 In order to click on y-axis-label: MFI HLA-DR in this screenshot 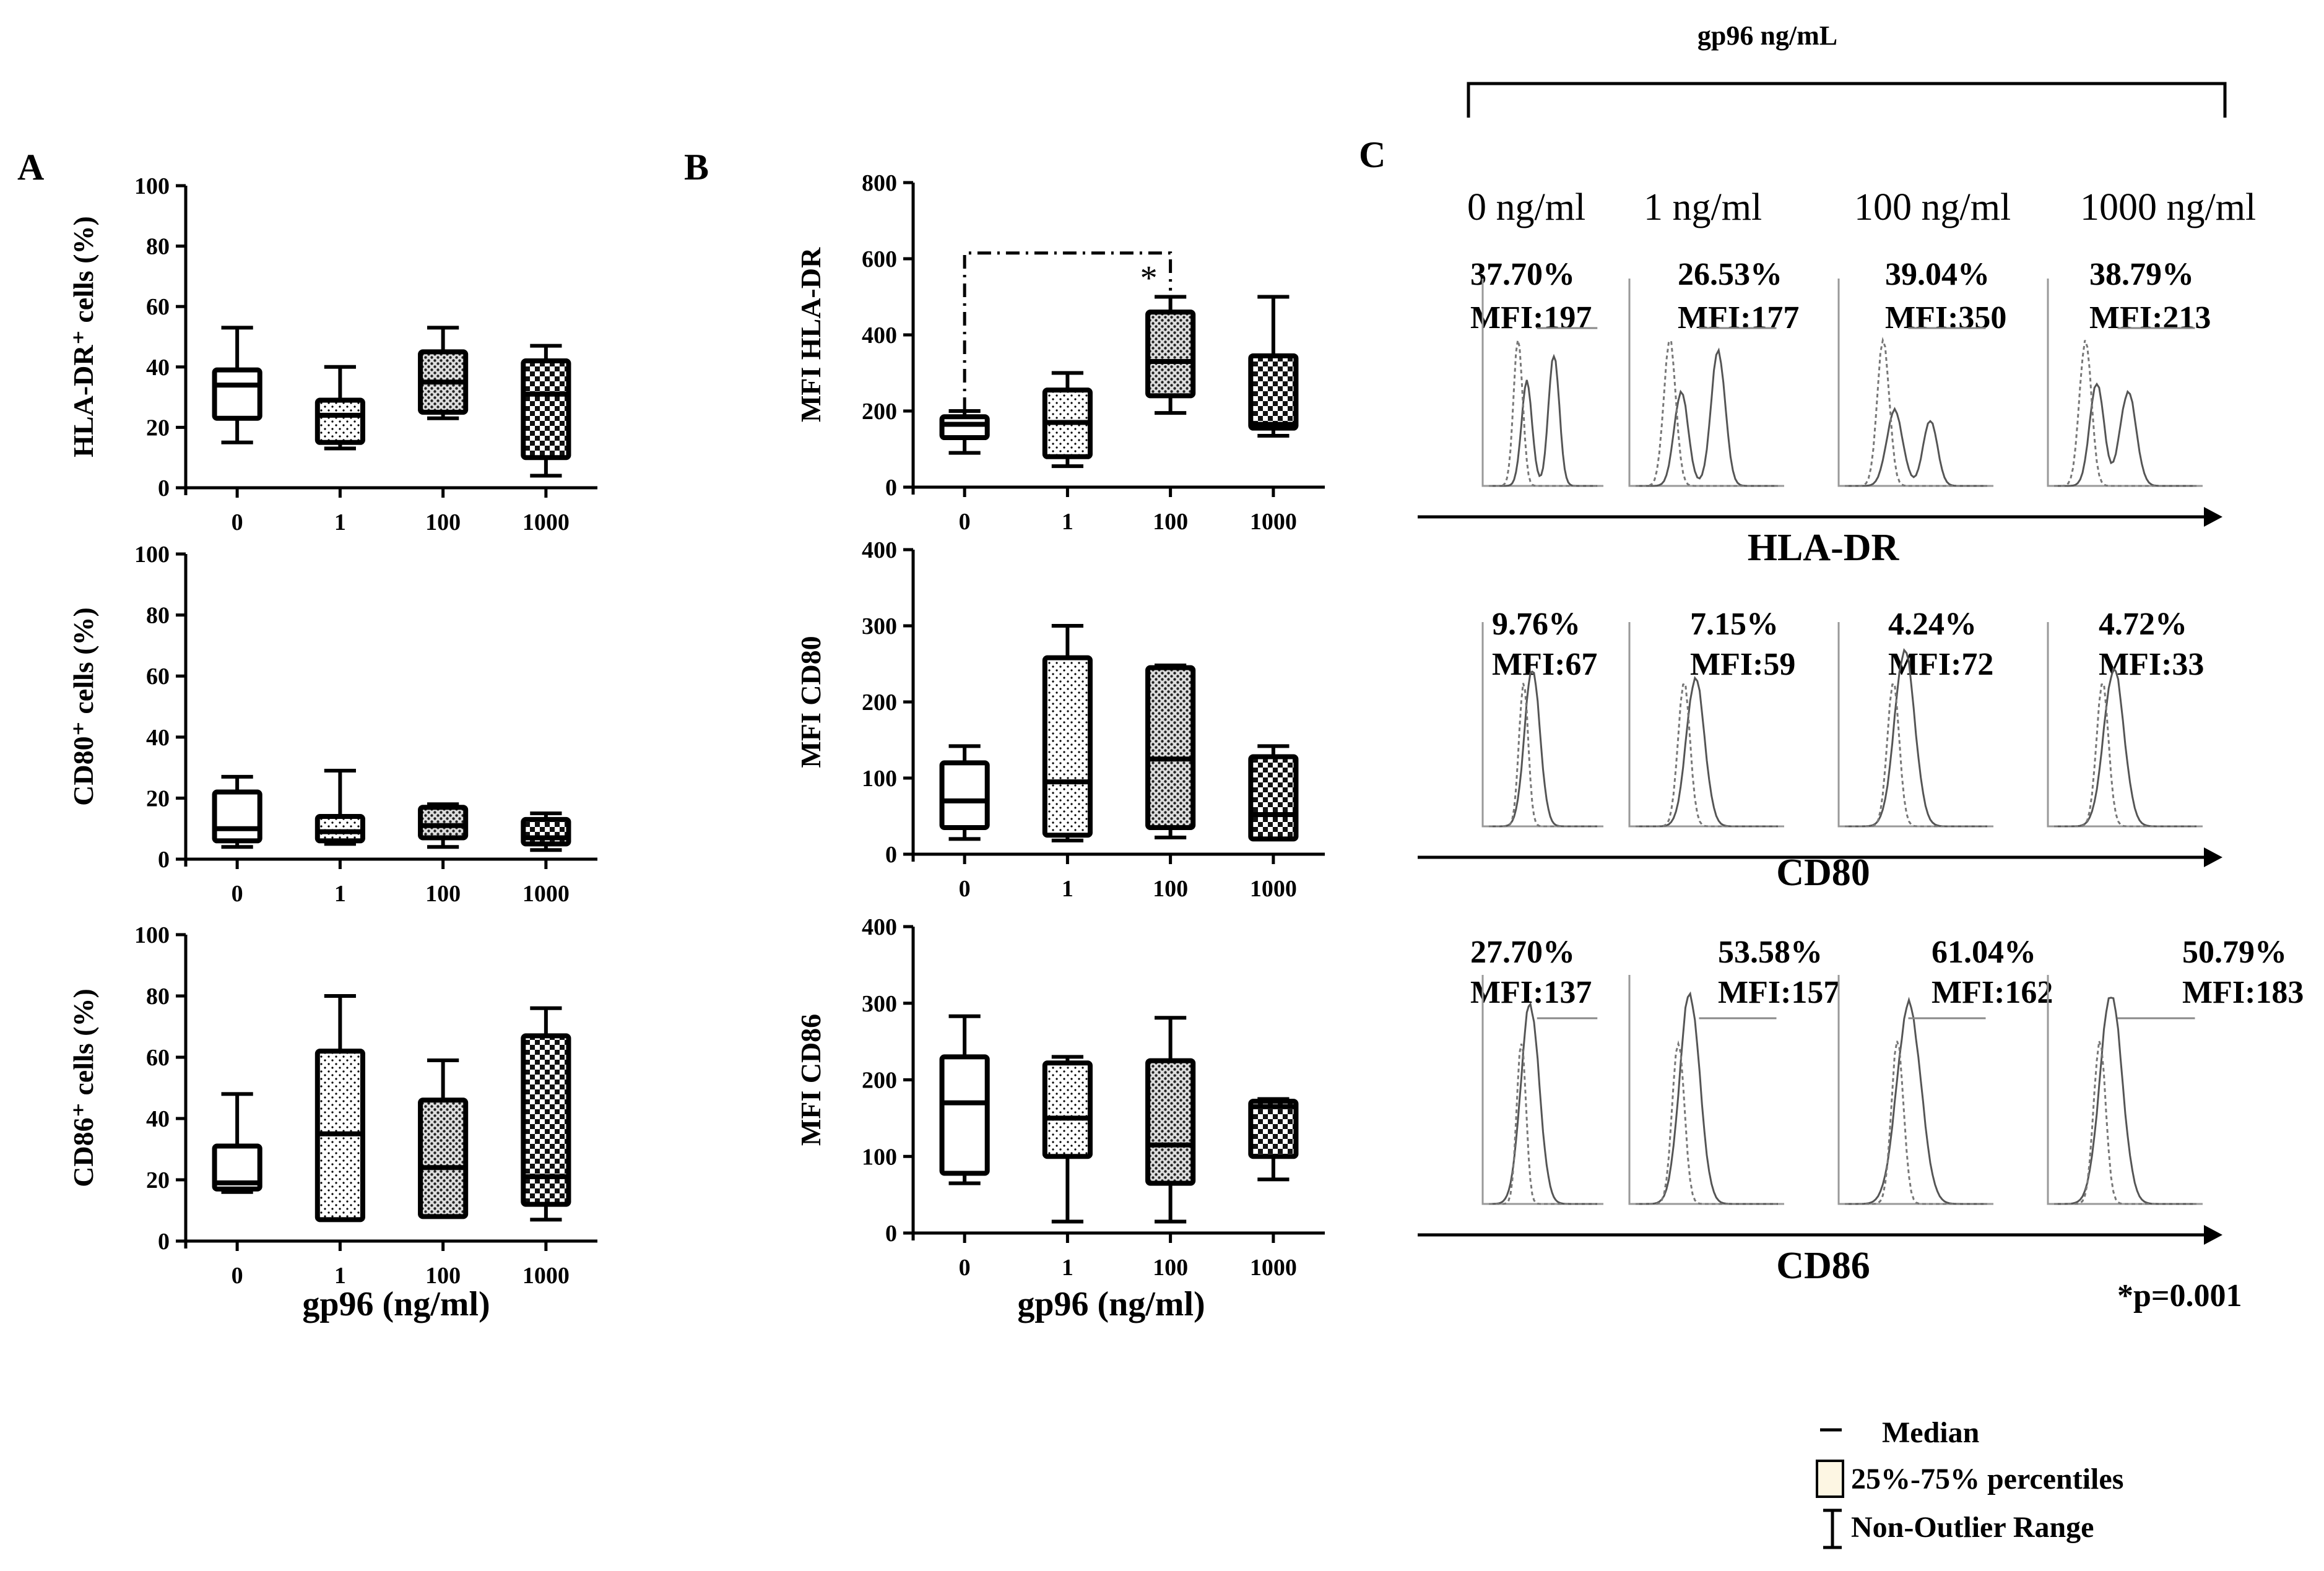, I will do `click(810, 334)`.